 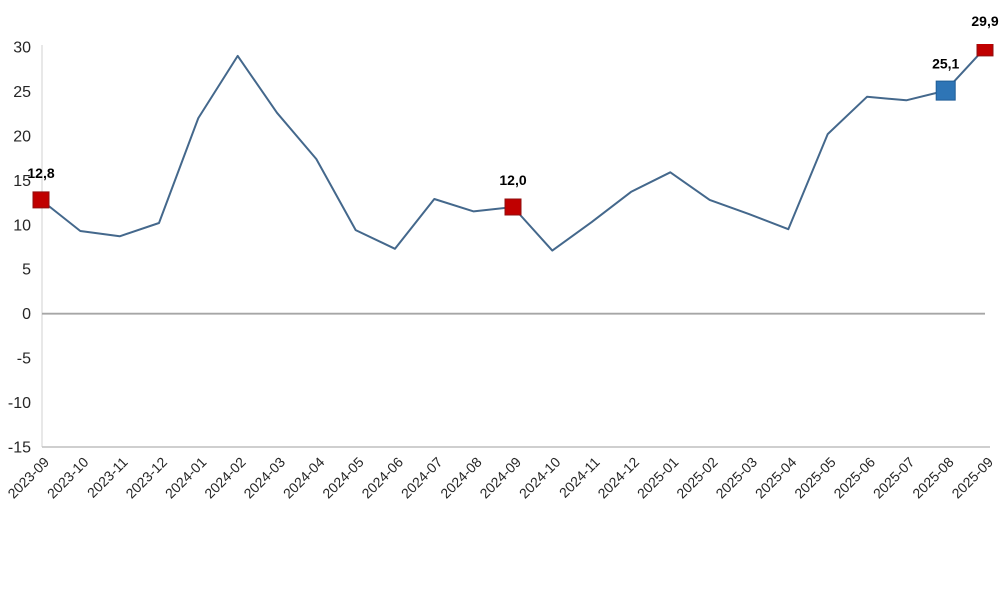 What do you see at coordinates (22, 225) in the screenshot?
I see `y-tick-label: 10` at bounding box center [22, 225].